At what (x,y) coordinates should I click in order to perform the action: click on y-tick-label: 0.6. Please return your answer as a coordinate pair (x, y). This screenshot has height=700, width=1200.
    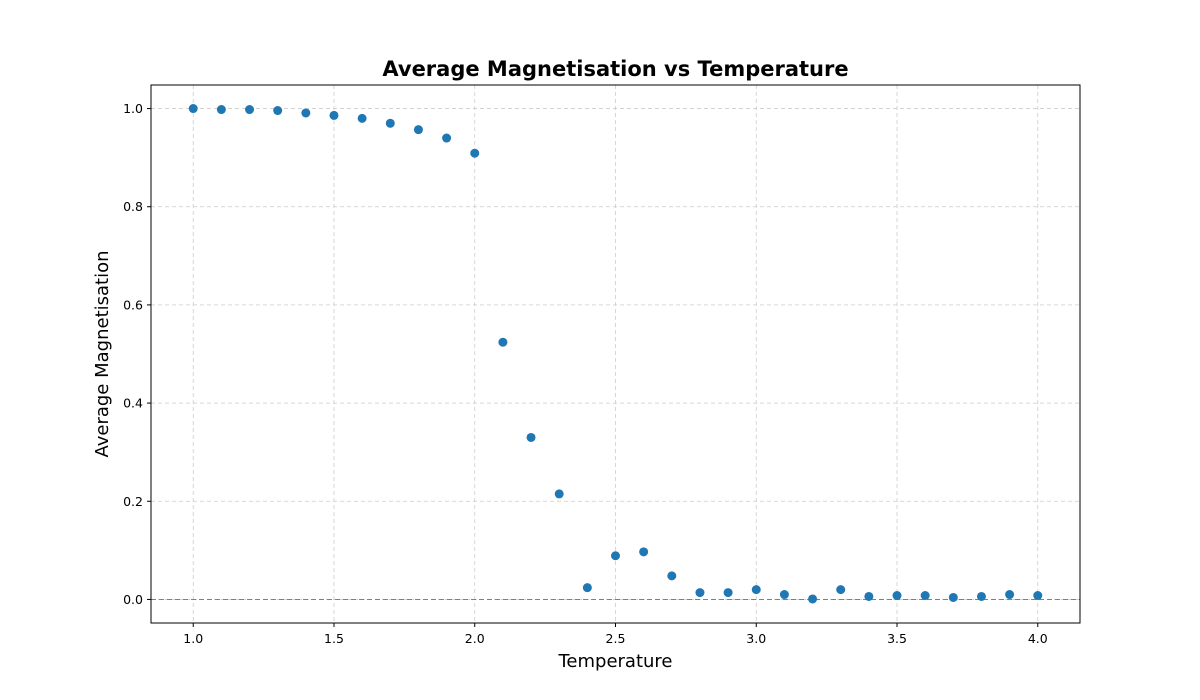
    Looking at the image, I should click on (133, 304).